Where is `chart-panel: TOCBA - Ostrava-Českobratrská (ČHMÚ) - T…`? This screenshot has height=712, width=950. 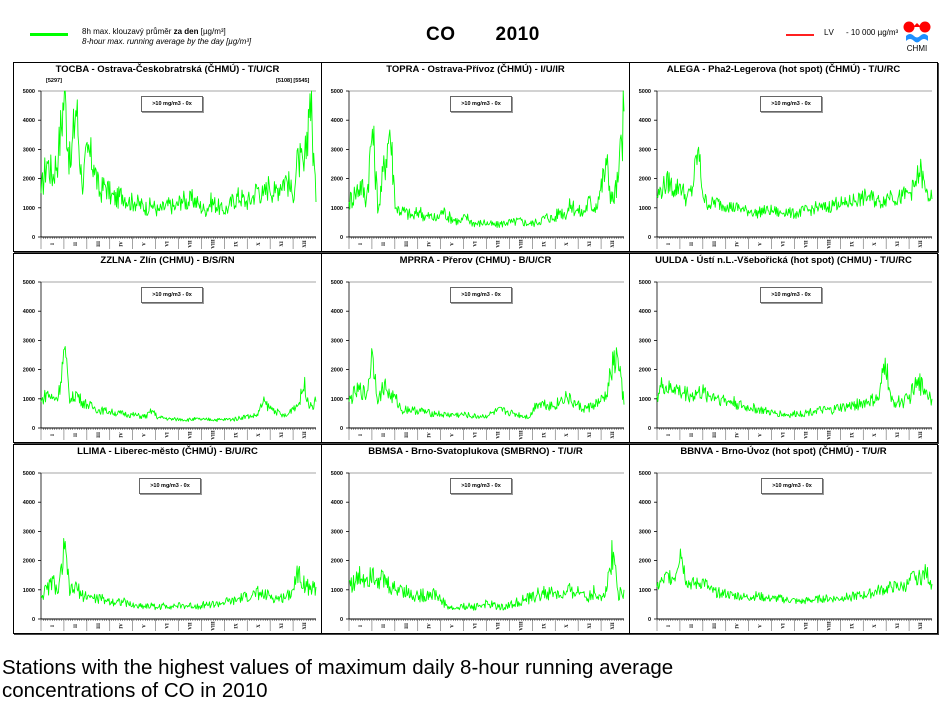 chart-panel: TOCBA - Ostrava-Českobratrská (ČHMÚ) - T… is located at coordinates (167, 157).